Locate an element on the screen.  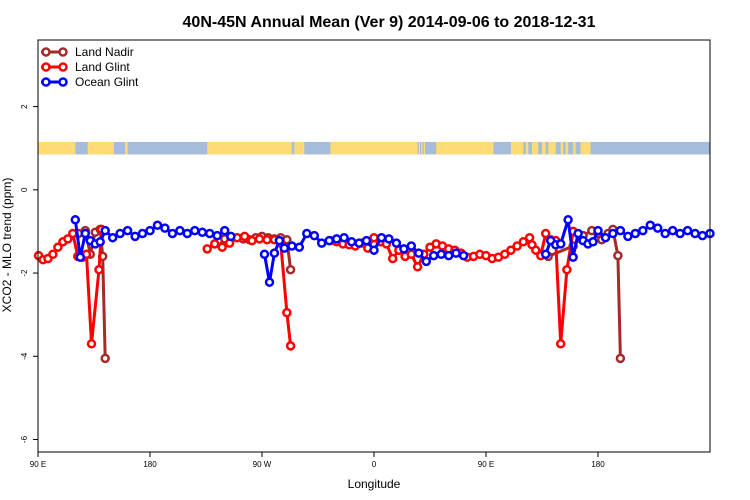
y-axis: 2 0 -2 -4 -6 is located at coordinates (29, 273).